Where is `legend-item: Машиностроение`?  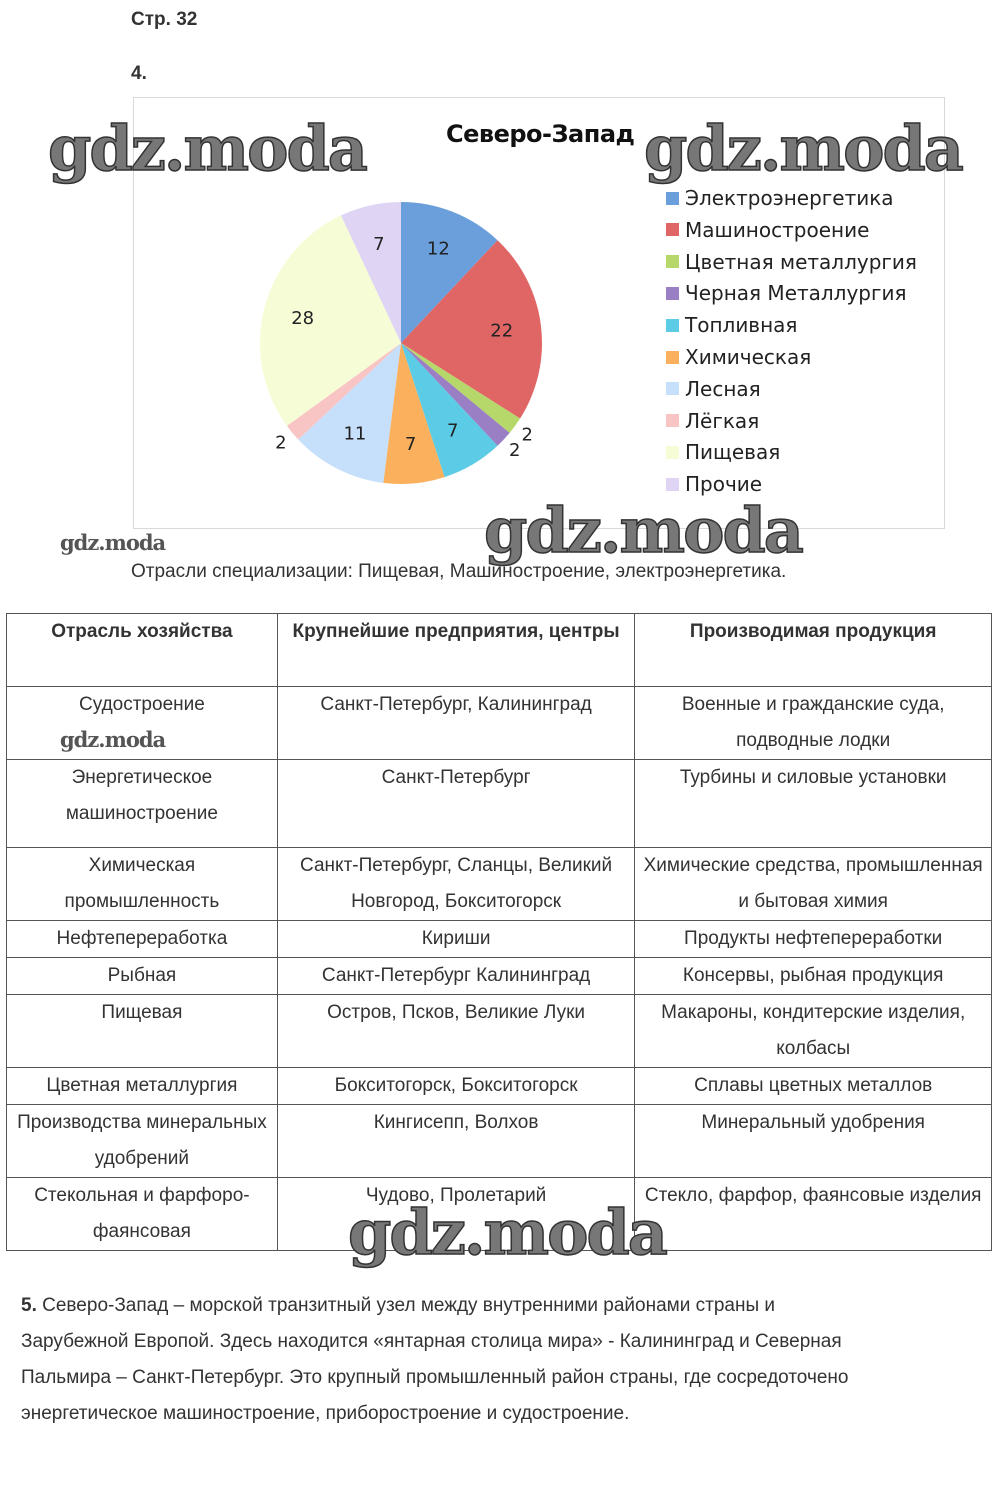 legend-item: Машиностроение is located at coordinates (767, 230).